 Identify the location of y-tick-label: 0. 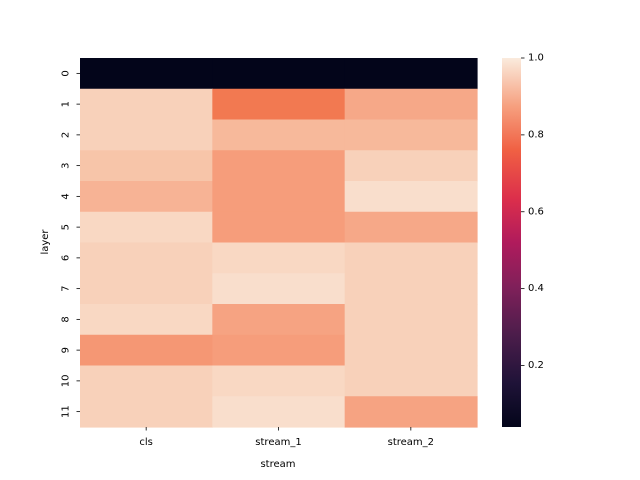
(66, 73).